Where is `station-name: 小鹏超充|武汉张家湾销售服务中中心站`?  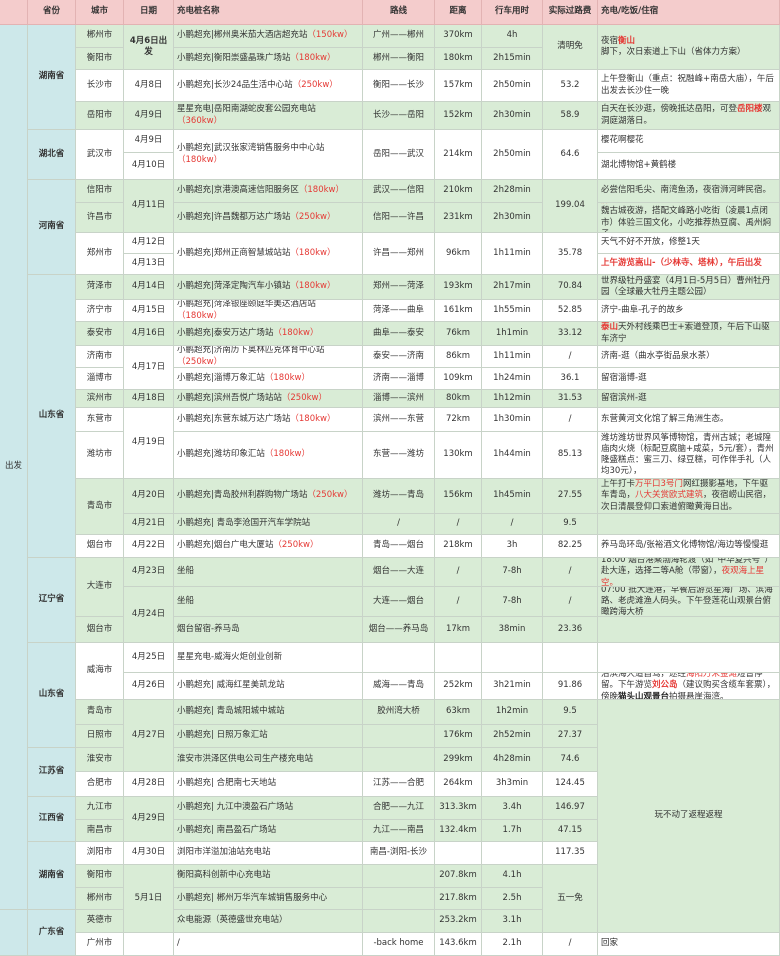 station-name: 小鹏超充|武汉张家湾销售服务中中心站 is located at coordinates (251, 148).